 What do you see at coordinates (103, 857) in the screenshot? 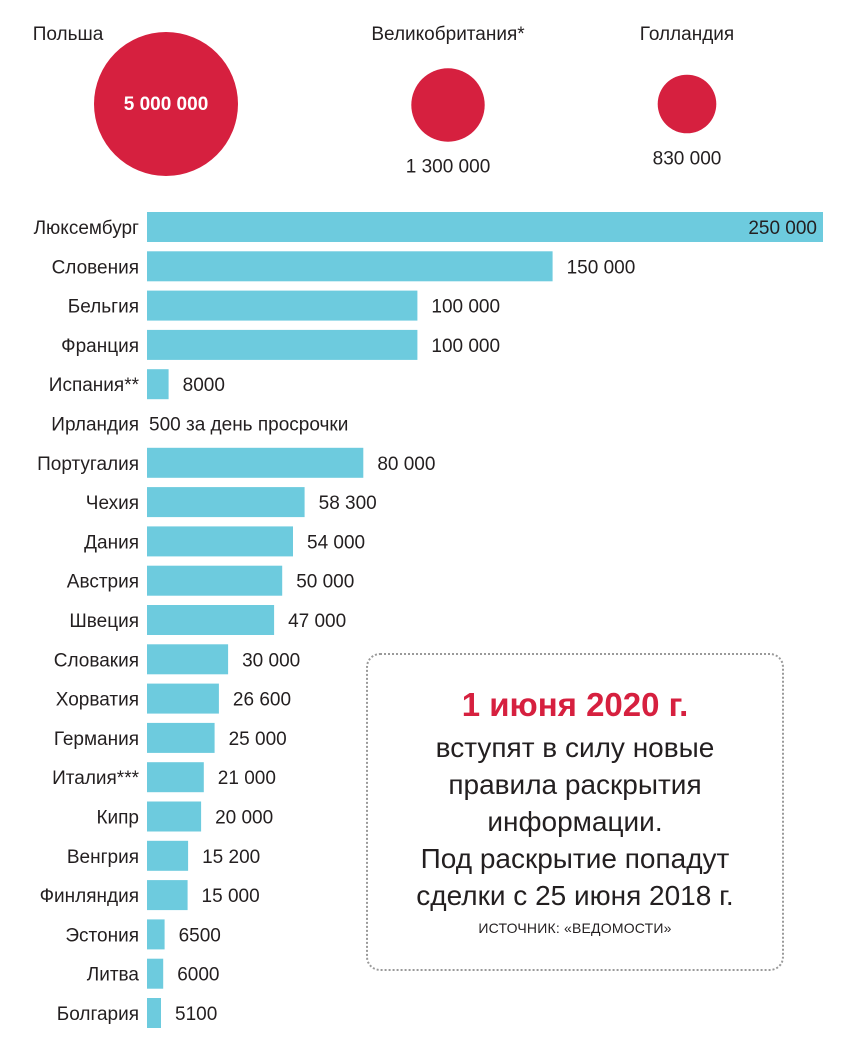
I see `category-label: Венгрия` at bounding box center [103, 857].